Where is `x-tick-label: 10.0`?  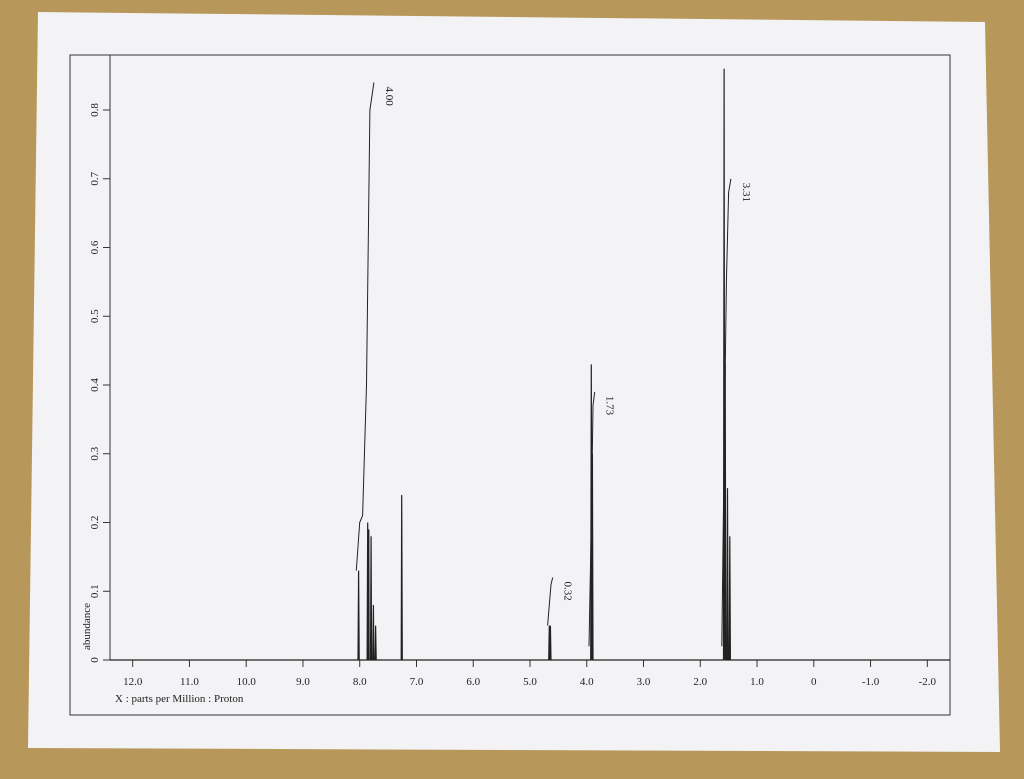
x-tick-label: 10.0 is located at coordinates (247, 682).